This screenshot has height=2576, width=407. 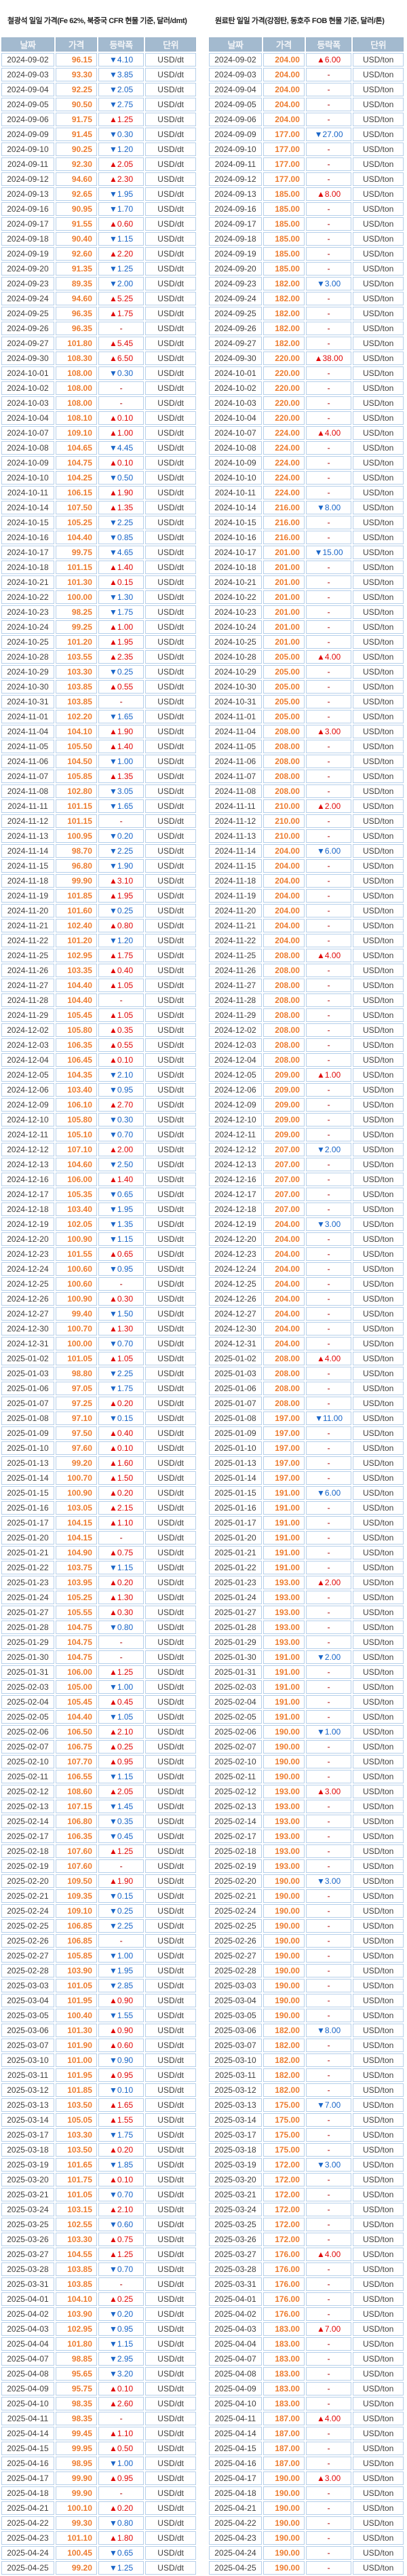 What do you see at coordinates (76, 1761) in the screenshot?
I see `price-cell: 107.70` at bounding box center [76, 1761].